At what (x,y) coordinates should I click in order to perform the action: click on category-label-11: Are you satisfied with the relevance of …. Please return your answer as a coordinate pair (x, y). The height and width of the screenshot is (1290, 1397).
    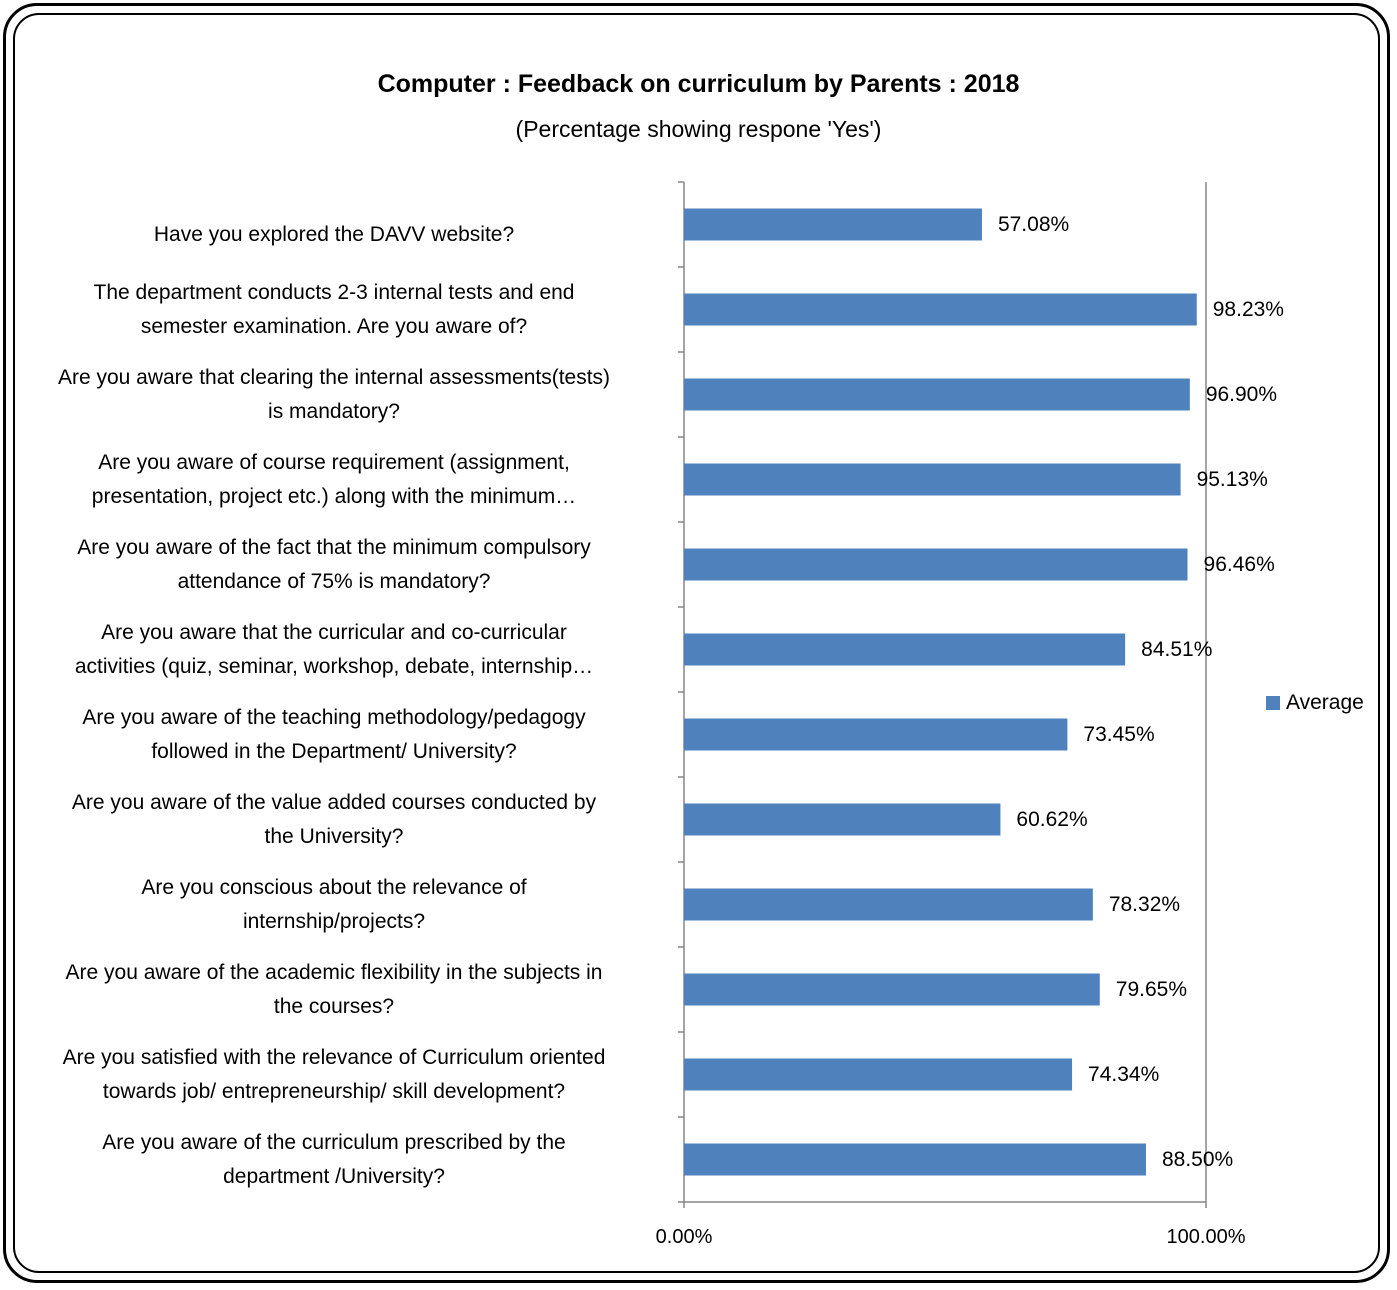
    Looking at the image, I should click on (334, 1074).